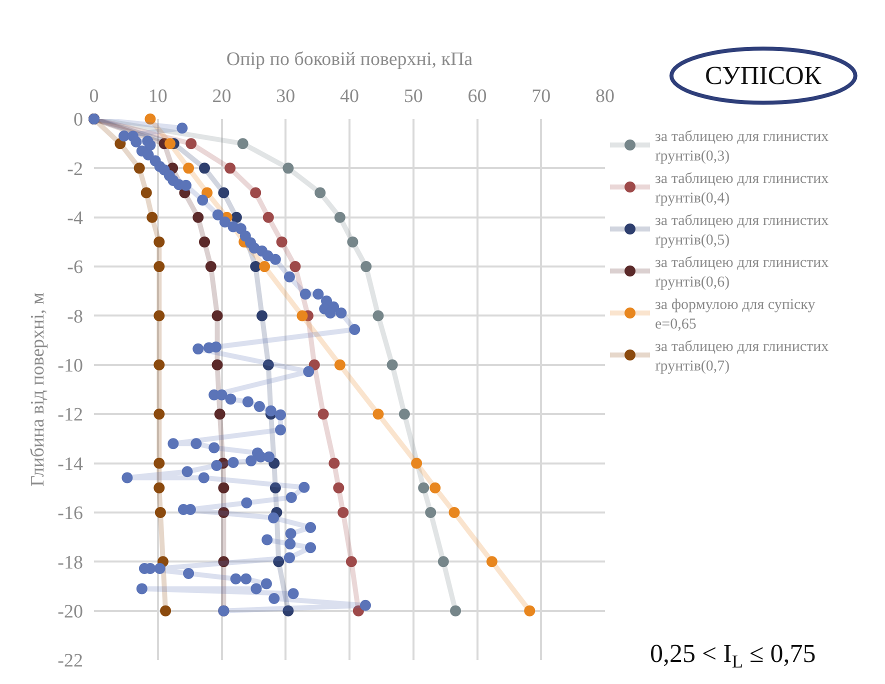 The height and width of the screenshot is (684, 885). I want to click on x-tick-label: 70, so click(541, 97).